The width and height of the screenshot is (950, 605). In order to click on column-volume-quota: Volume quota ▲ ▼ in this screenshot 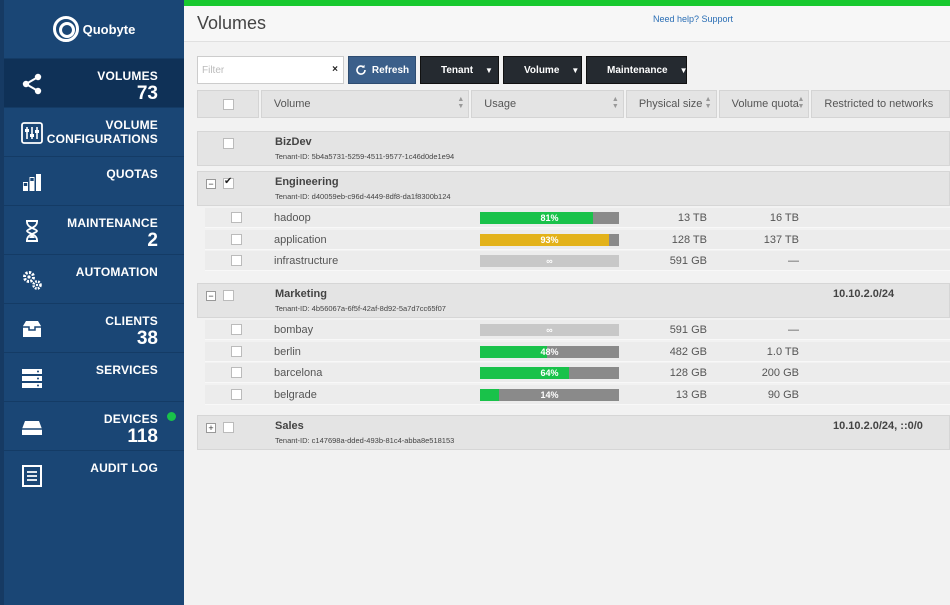, I will do `click(764, 104)`.